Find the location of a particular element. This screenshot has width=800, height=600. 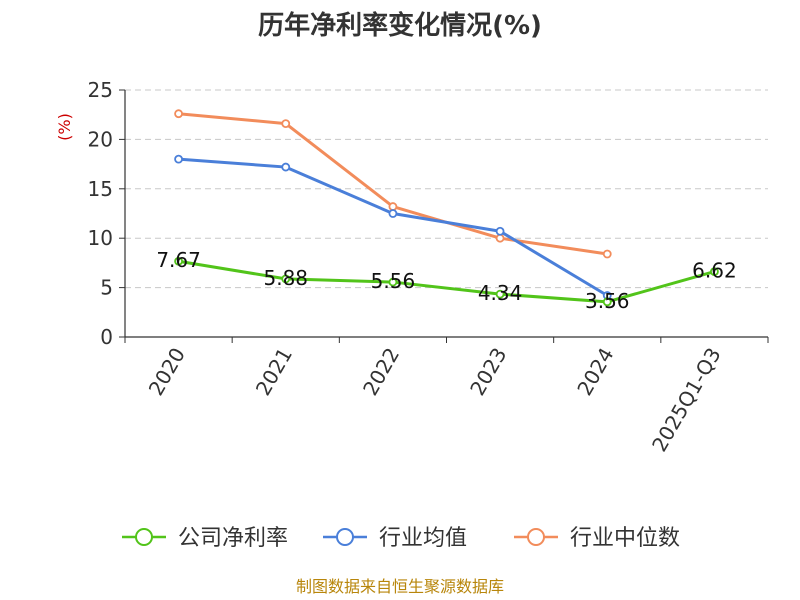

x-tick-label: 2021 is located at coordinates (274, 372).